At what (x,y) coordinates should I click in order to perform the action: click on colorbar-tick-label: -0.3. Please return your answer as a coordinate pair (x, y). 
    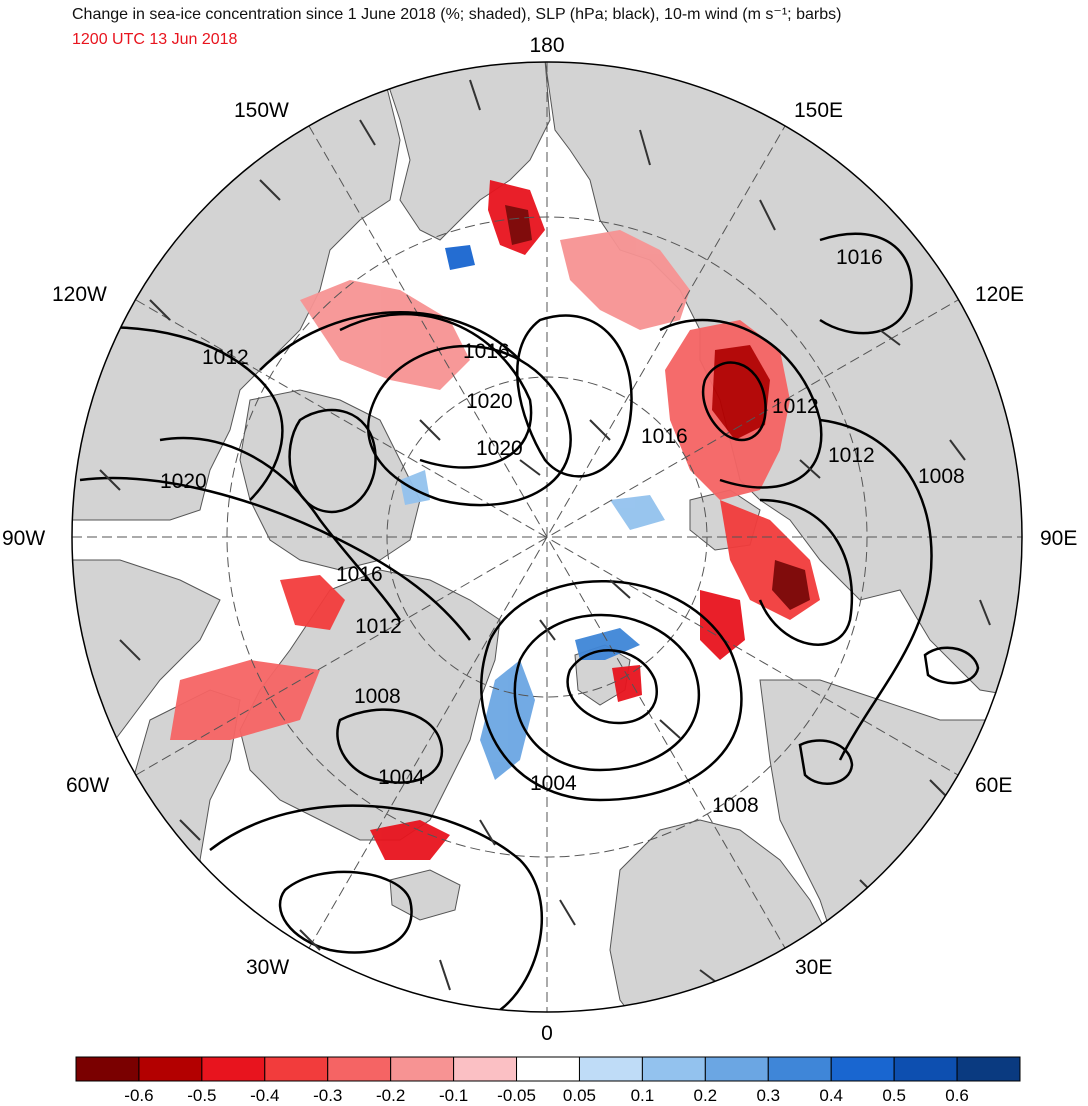
    Looking at the image, I should click on (327, 1095).